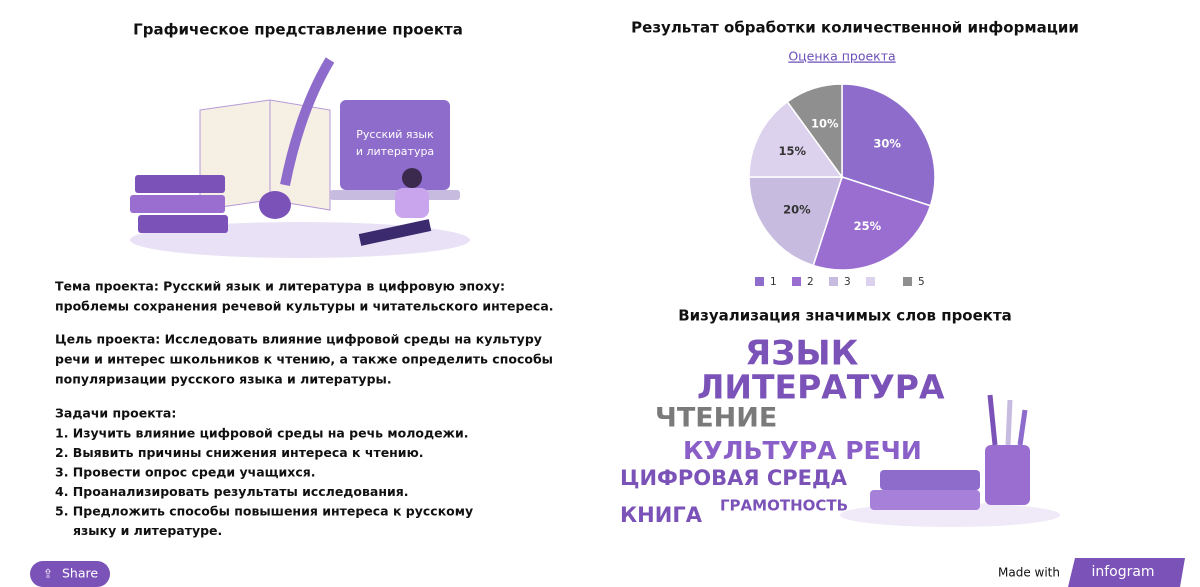 Image resolution: width=1200 pixels, height=587 pixels. What do you see at coordinates (868, 226) in the screenshot?
I see `value-label: 25%` at bounding box center [868, 226].